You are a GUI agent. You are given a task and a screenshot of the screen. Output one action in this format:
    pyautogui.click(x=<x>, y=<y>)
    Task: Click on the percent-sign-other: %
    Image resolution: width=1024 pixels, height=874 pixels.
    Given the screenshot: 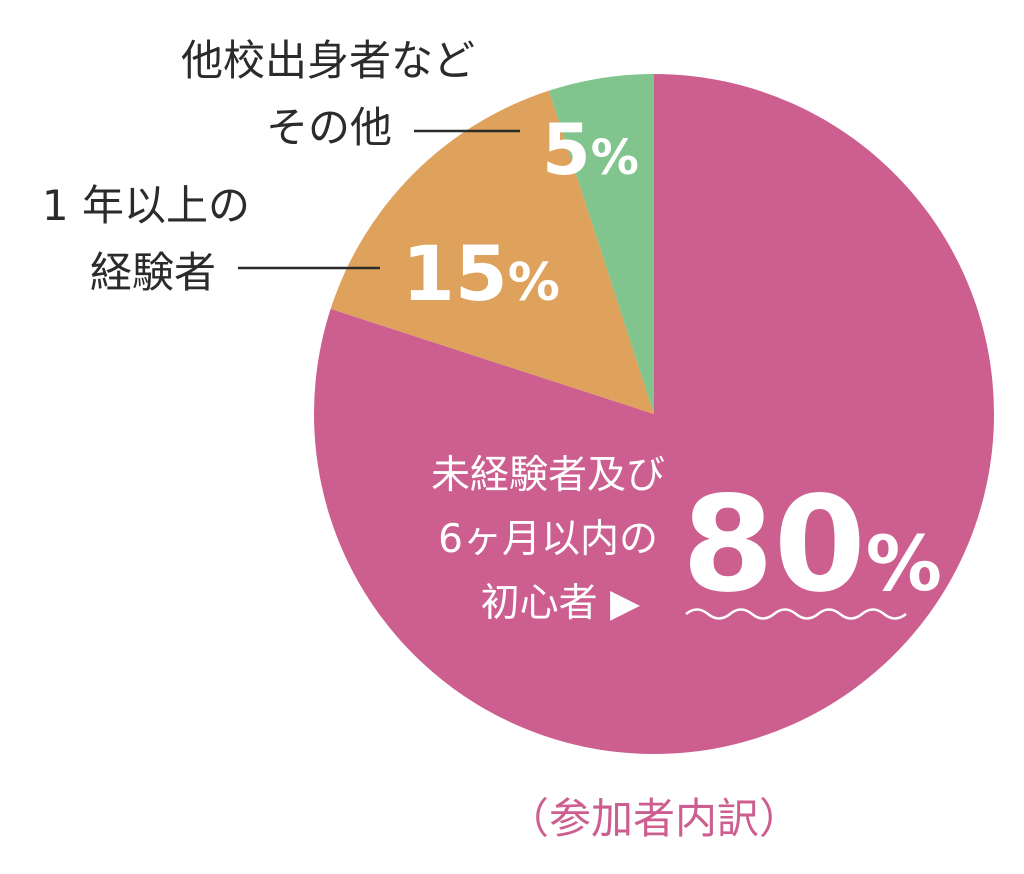 What is the action you would take?
    pyautogui.click(x=615, y=158)
    